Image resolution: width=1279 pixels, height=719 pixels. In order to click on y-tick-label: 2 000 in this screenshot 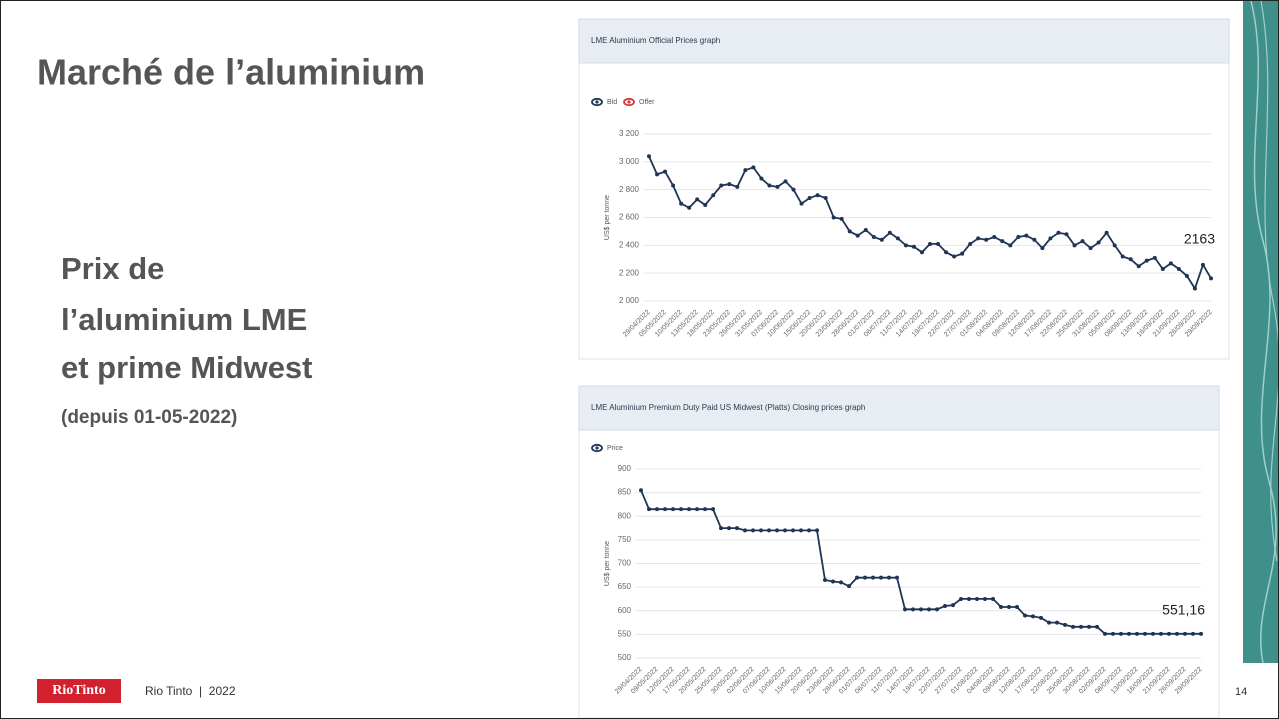, I will do `click(629, 300)`.